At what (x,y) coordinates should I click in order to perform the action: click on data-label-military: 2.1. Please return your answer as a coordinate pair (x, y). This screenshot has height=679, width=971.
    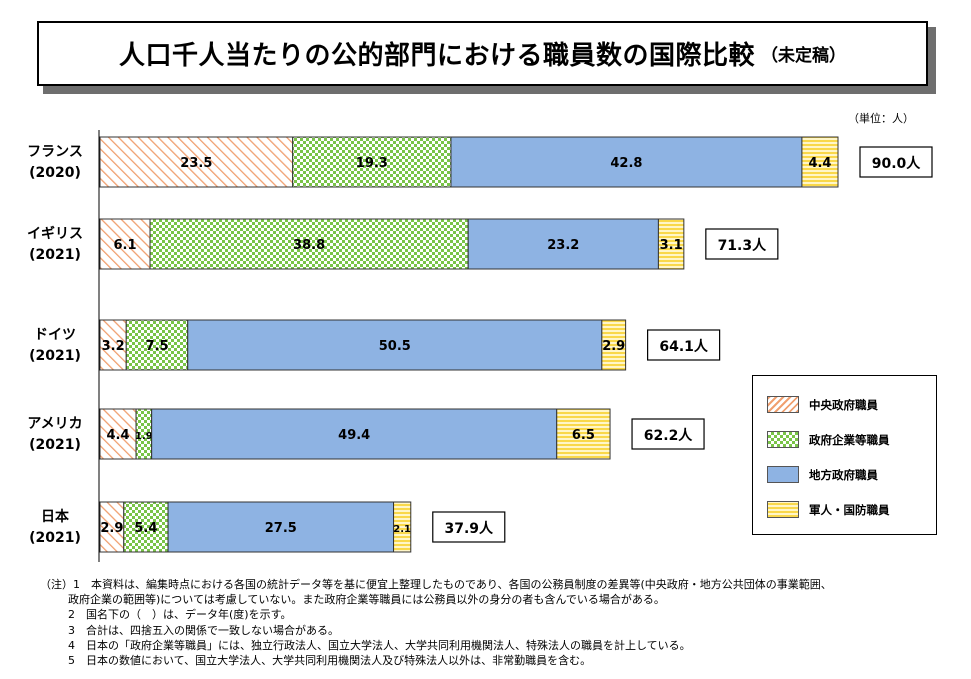
    Looking at the image, I should click on (402, 529).